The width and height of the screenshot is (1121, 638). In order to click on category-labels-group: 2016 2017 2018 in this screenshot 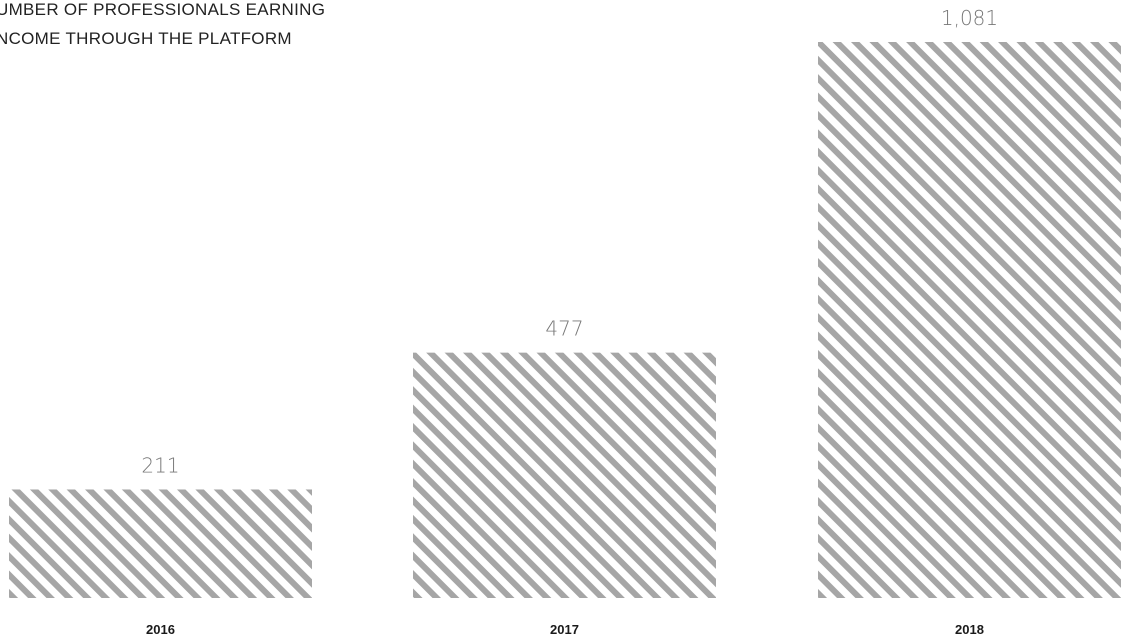, I will do `click(565, 629)`.